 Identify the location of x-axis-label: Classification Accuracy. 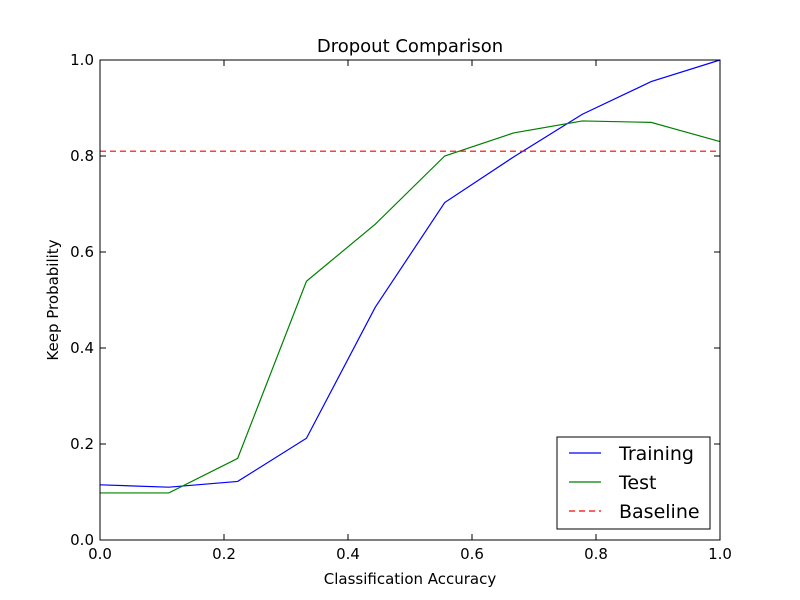
(410, 579).